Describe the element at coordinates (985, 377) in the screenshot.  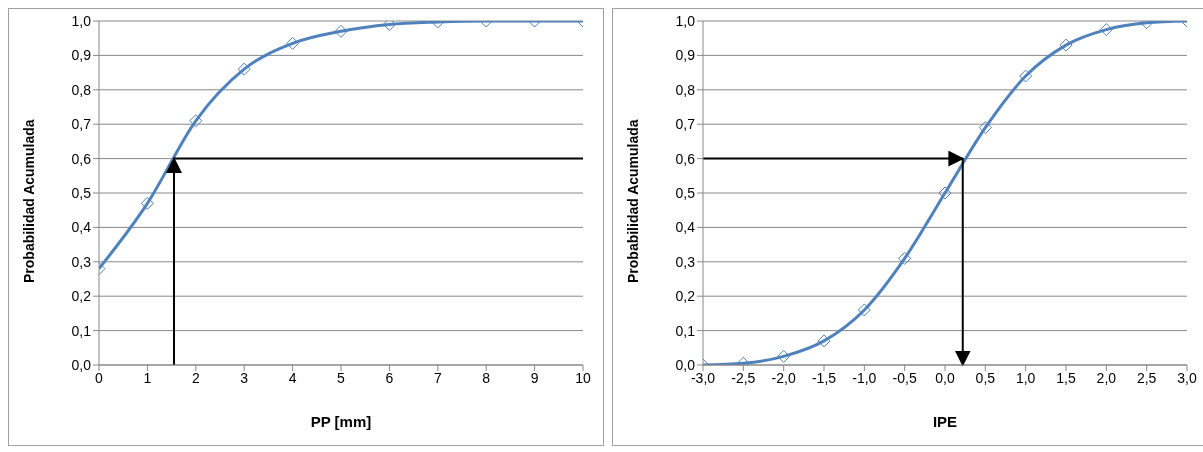
I see `x-tick-label: 0,5` at that location.